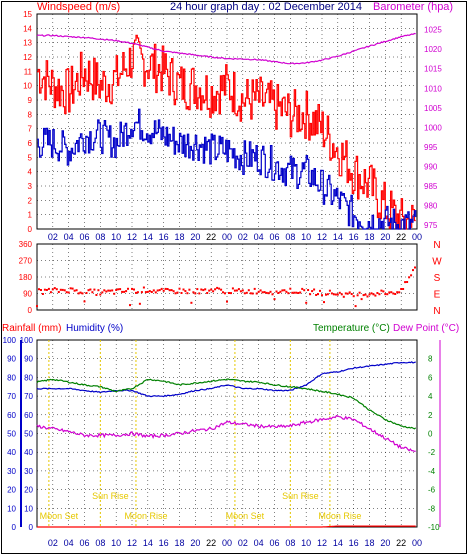 The height and width of the screenshot is (555, 468). What do you see at coordinates (354, 237) in the screenshot?
I see `x-tick-label-top: 16` at bounding box center [354, 237].